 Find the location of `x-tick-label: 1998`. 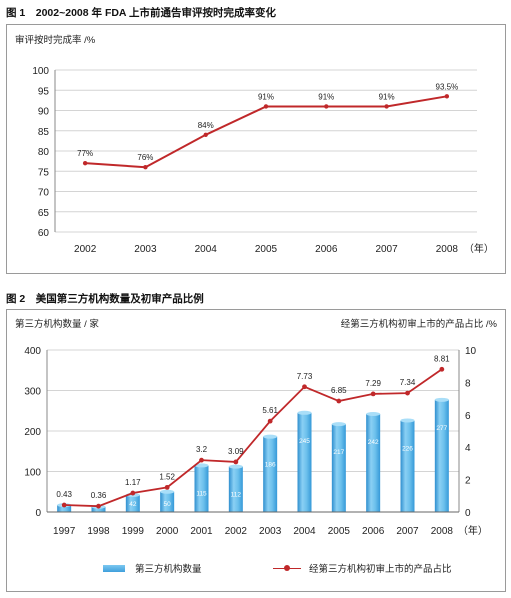

x-tick-label: 1998 is located at coordinates (98, 531).